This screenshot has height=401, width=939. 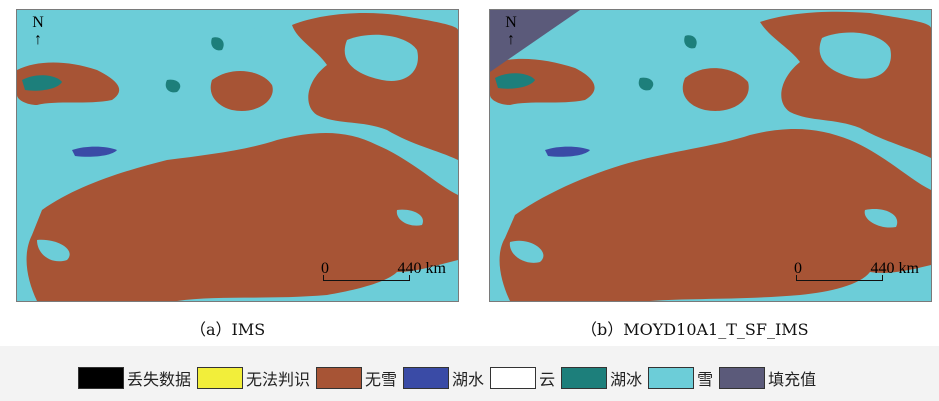 I want to click on legend-item-missing-data: 丢失数据, so click(x=134, y=378).